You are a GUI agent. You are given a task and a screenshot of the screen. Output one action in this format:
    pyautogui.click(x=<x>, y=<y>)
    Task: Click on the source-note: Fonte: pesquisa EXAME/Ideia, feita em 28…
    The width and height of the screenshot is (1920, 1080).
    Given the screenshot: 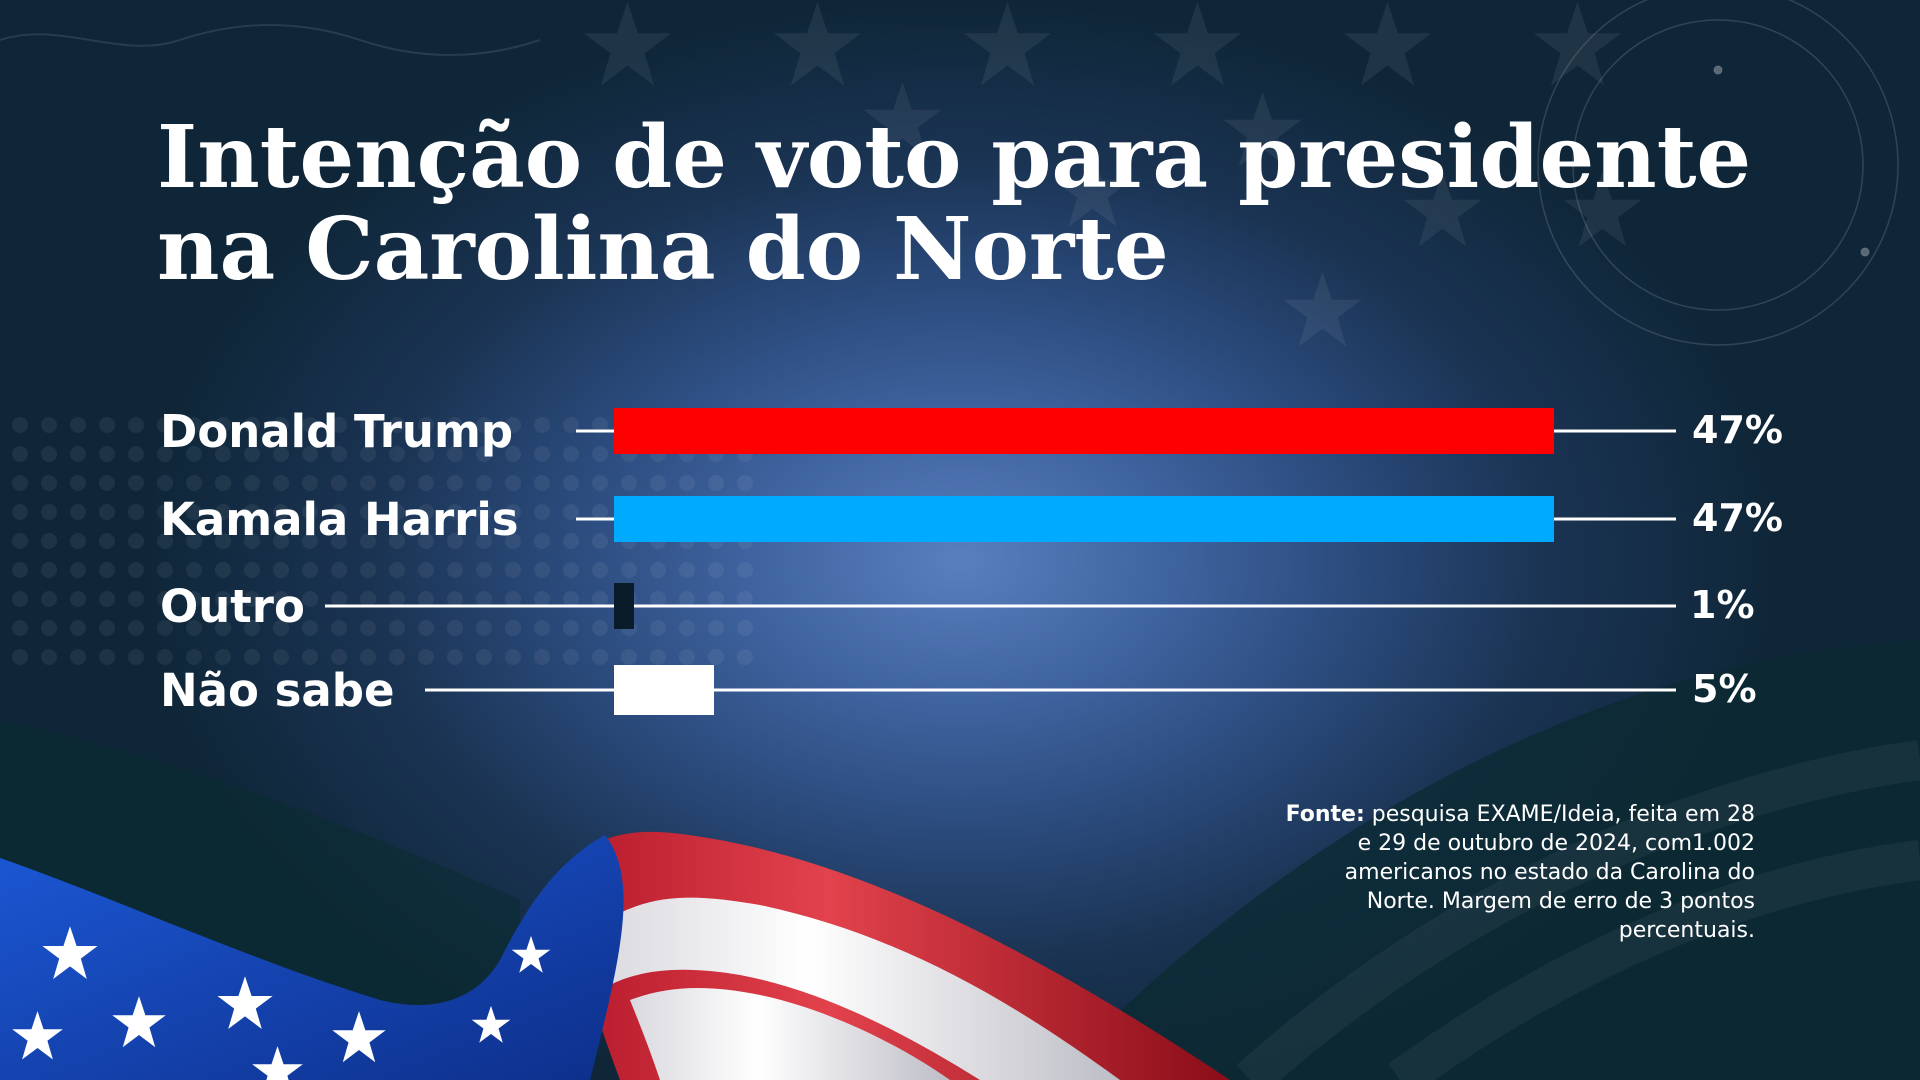 What is the action you would take?
    pyautogui.click(x=1515, y=872)
    